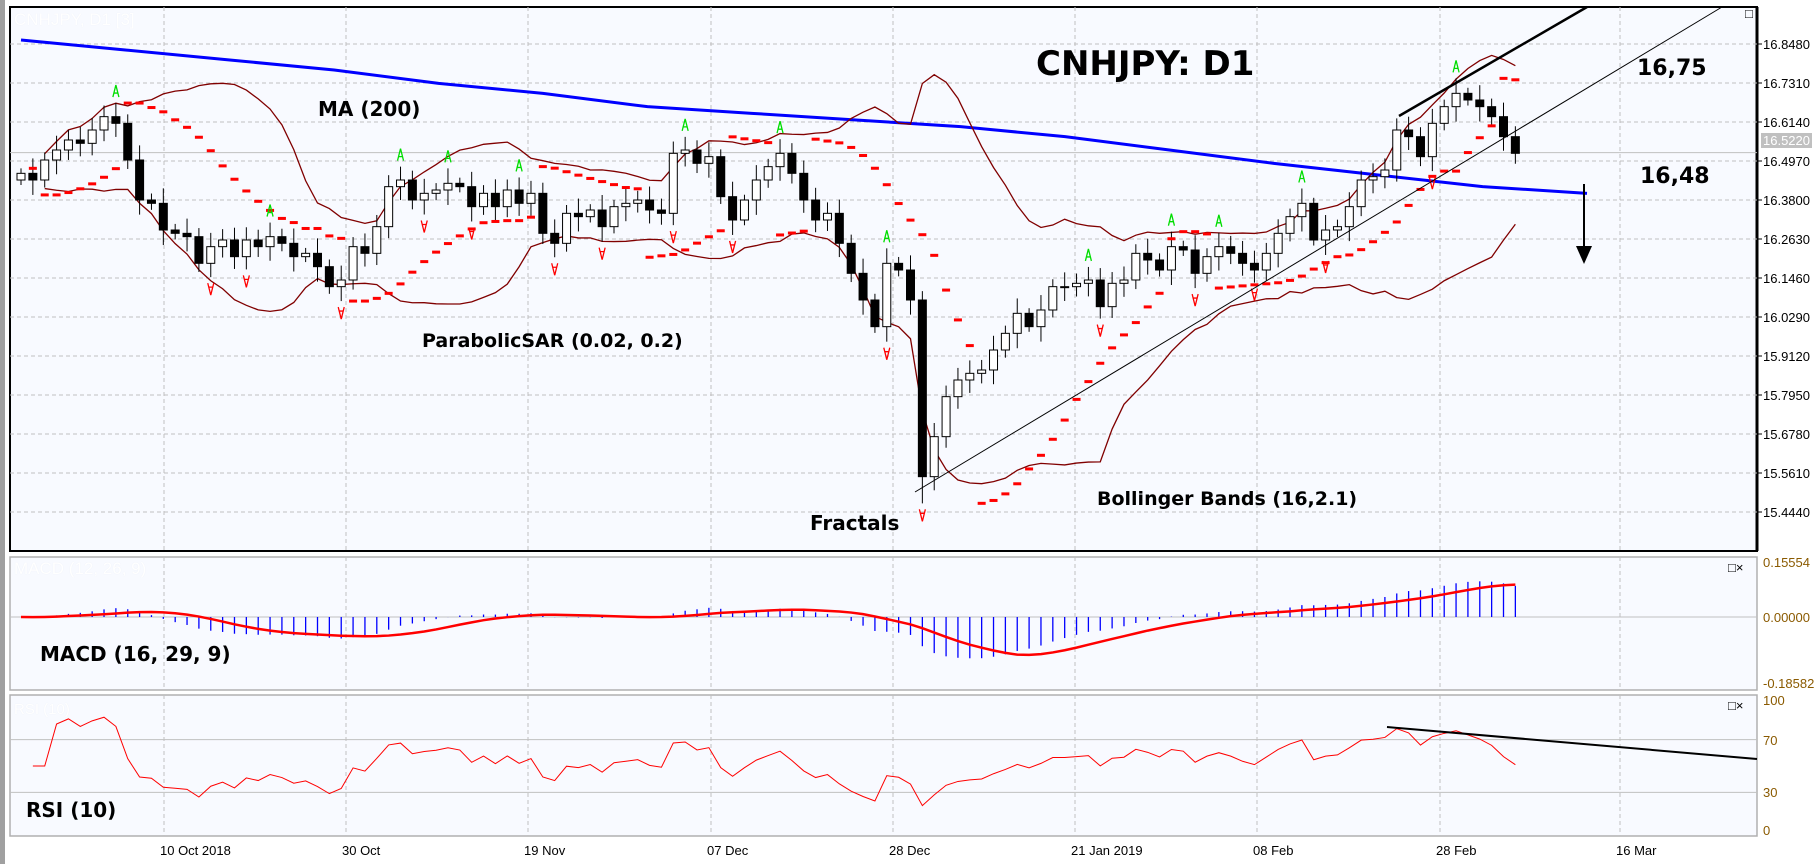  What do you see at coordinates (1493, 61) in the screenshot?
I see `resistance-trendline` at bounding box center [1493, 61].